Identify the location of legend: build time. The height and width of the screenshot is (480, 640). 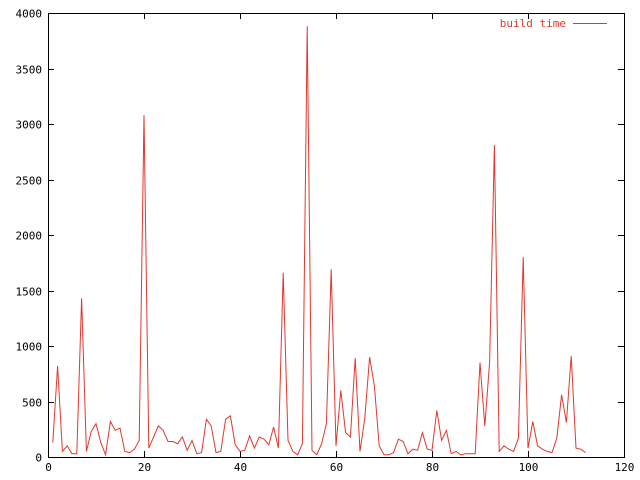
(553, 23).